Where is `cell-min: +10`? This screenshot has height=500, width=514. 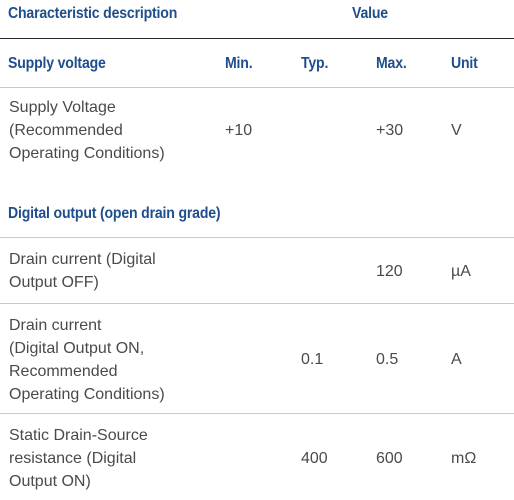 cell-min: +10 is located at coordinates (239, 130).